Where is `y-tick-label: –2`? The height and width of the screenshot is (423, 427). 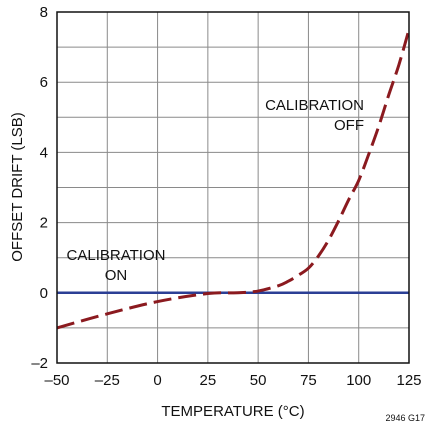
y-tick-label: –2 is located at coordinates (39, 363).